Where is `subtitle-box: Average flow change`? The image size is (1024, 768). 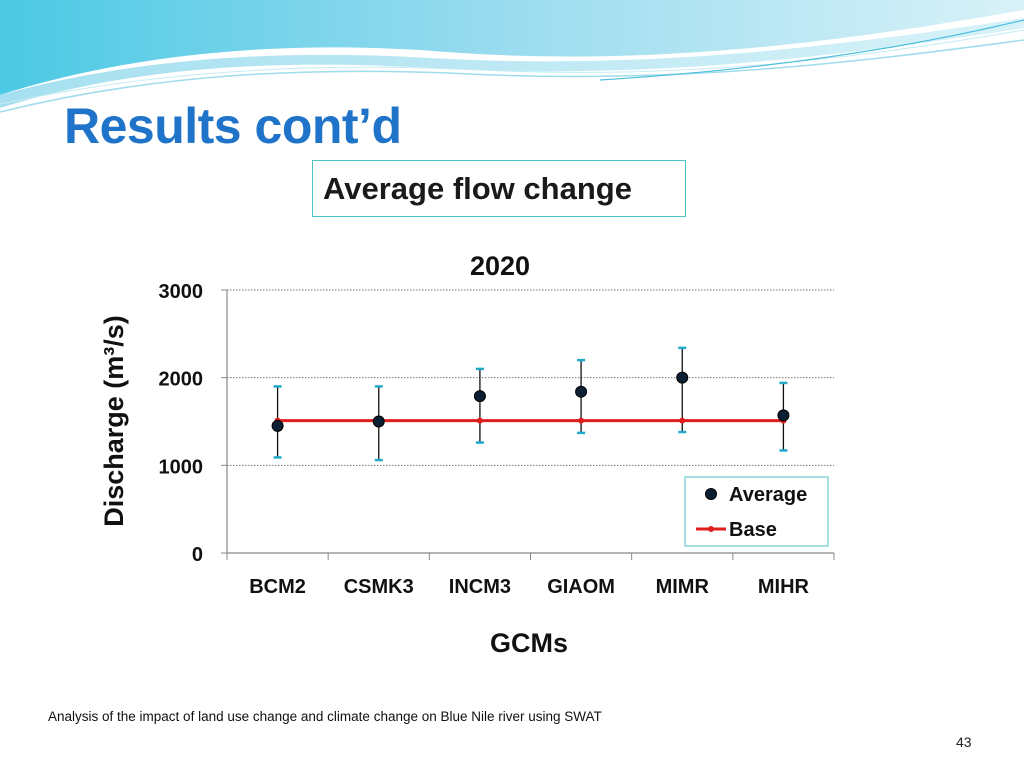
subtitle-box: Average flow change is located at coordinates (499, 188).